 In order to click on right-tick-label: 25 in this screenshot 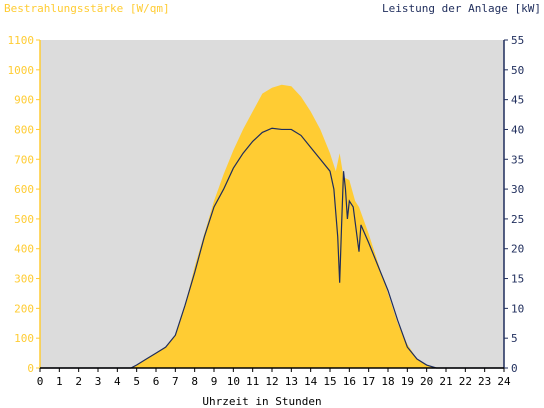, I will do `click(517, 219)`.